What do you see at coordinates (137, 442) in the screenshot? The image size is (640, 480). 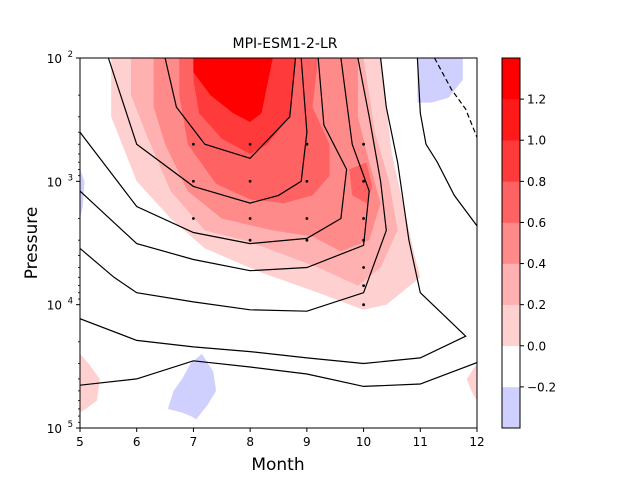 I see `x-tick-label-1: 6` at bounding box center [137, 442].